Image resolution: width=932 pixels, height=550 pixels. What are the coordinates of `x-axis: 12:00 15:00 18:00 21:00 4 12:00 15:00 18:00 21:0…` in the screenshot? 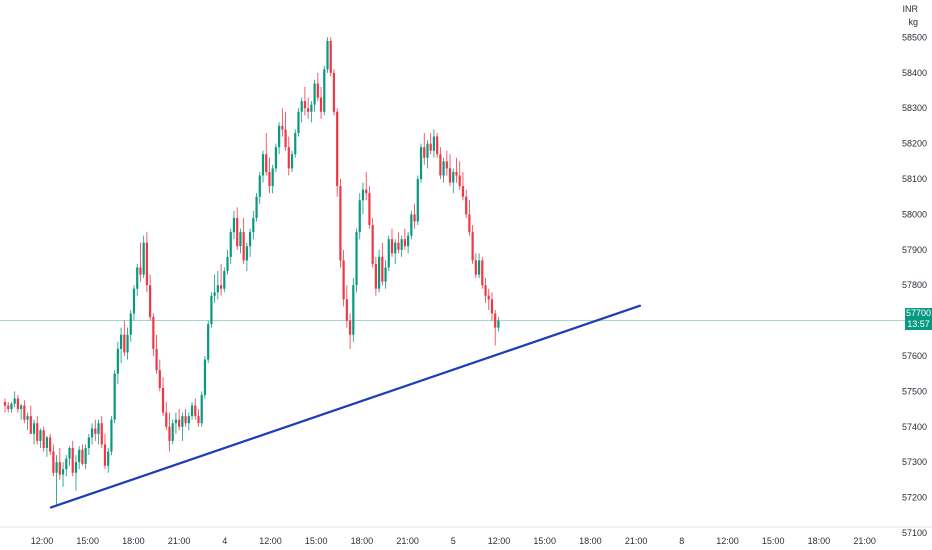 It's located at (466, 536).